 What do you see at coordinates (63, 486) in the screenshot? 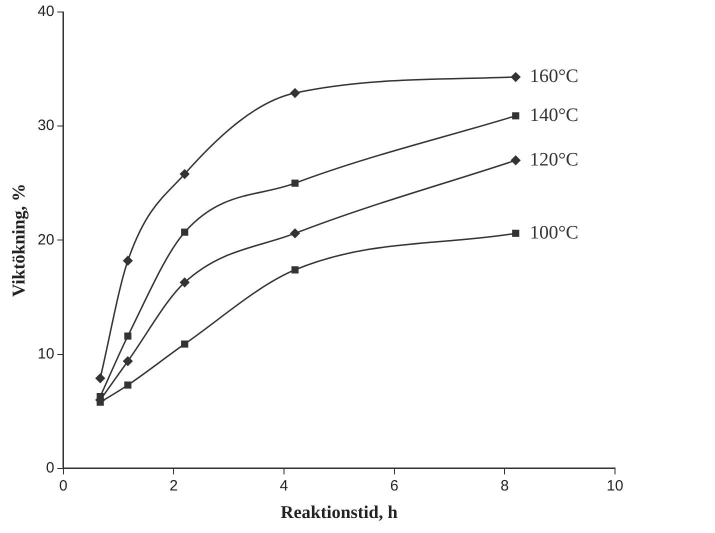
I see `x-tick-label: 0` at bounding box center [63, 486].